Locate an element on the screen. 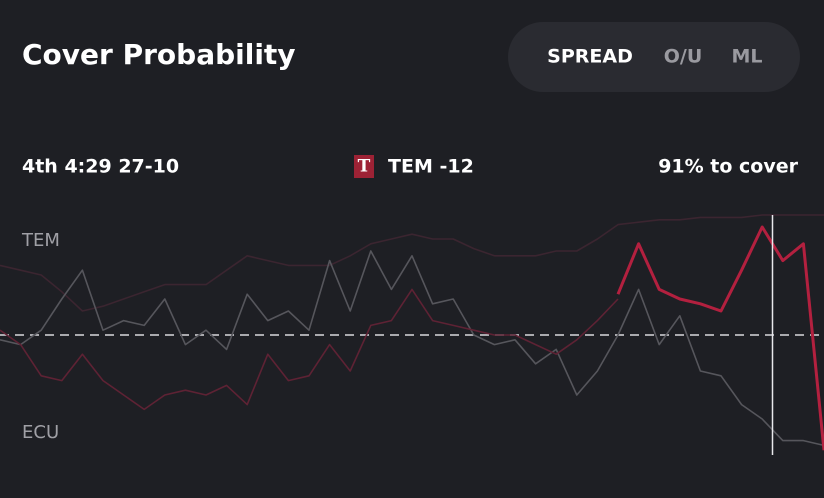 The image size is (824, 498). top-team-label: TEM is located at coordinates (40, 240).